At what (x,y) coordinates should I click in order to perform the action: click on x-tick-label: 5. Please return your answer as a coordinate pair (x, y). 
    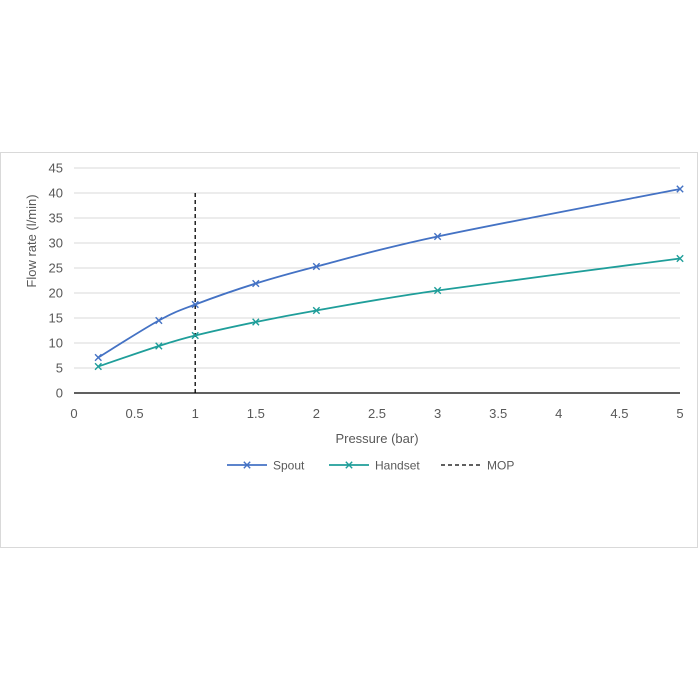
    Looking at the image, I should click on (679, 413).